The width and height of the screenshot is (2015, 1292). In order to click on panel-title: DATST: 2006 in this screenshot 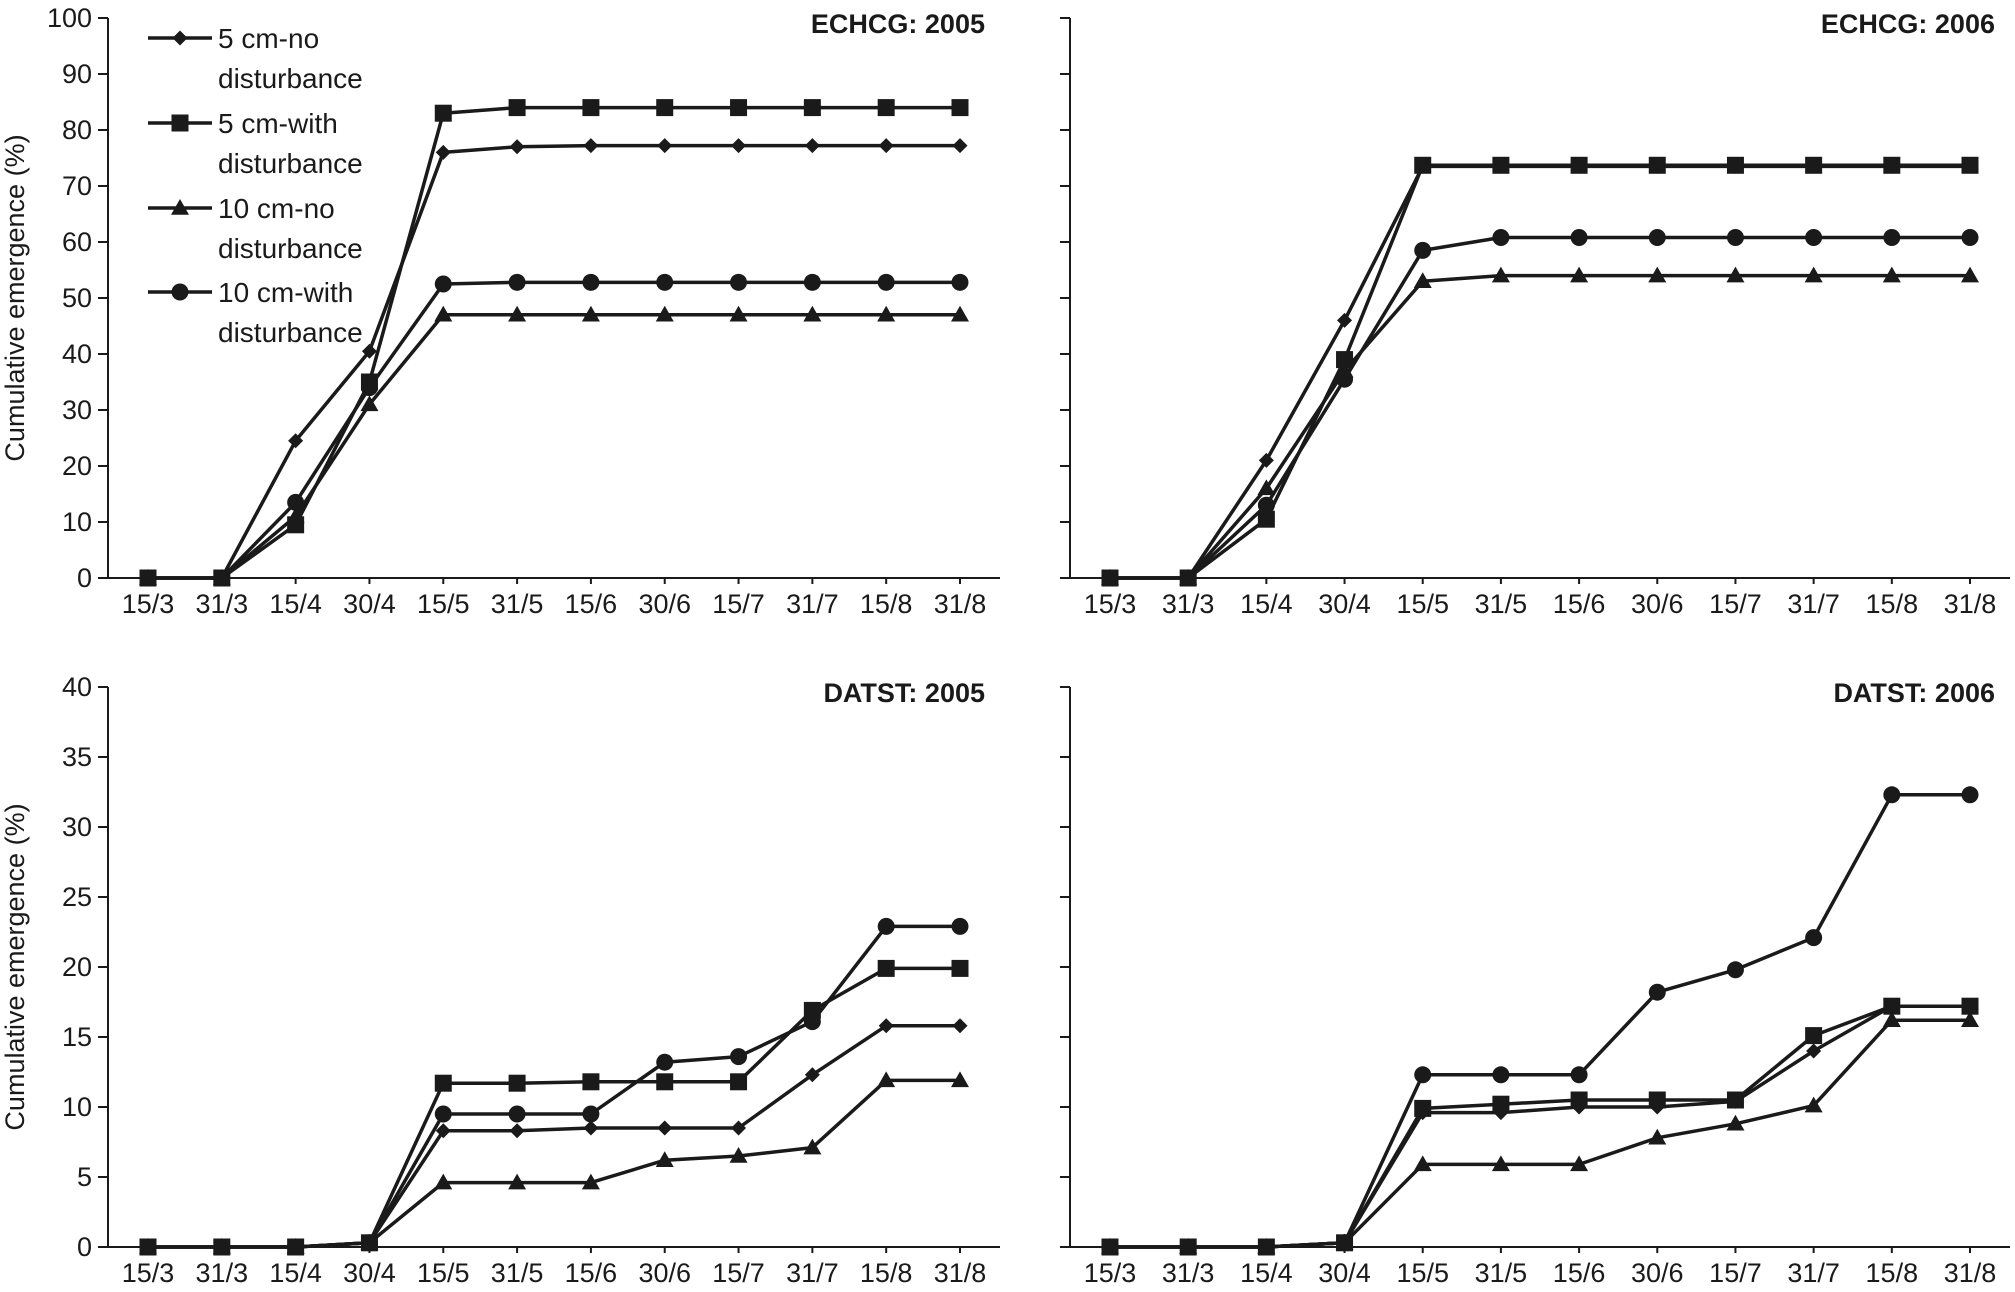, I will do `click(1914, 693)`.